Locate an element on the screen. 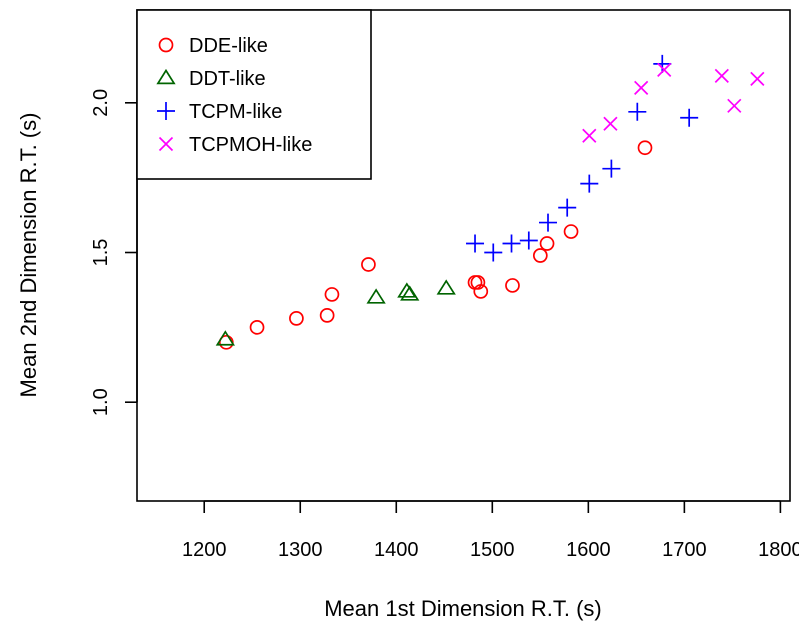 This screenshot has width=799, height=631. y-axis-label: Mean 2nd Dimension R.T. (s) is located at coordinates (28, 255).